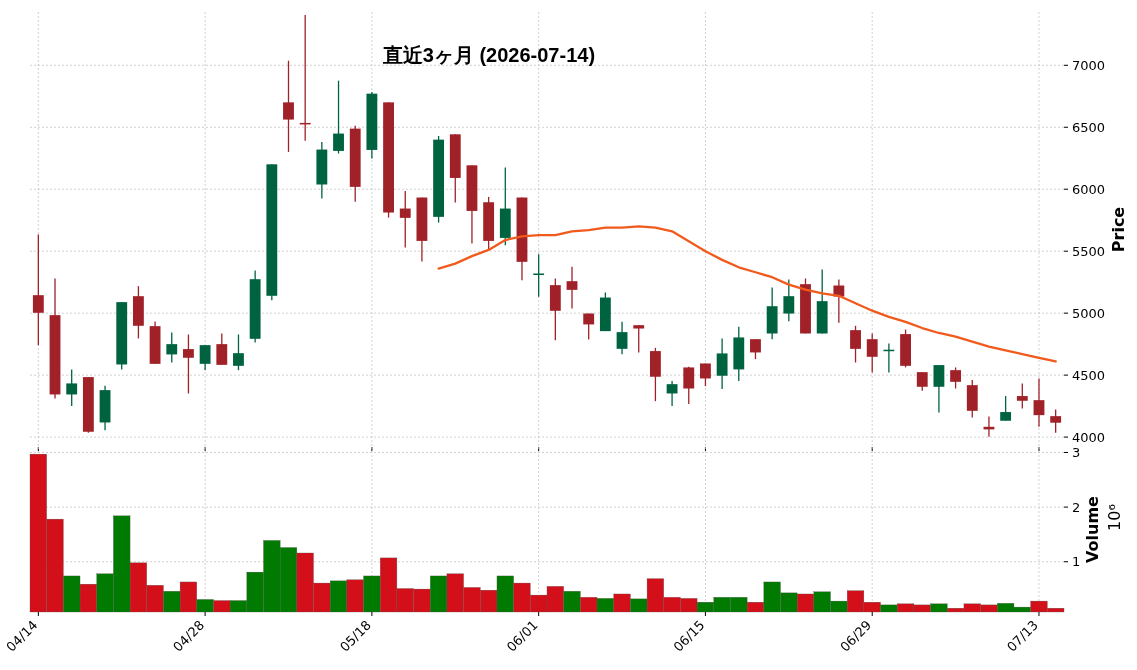 The width and height of the screenshot is (1137, 670). What do you see at coordinates (1076, 507) in the screenshot?
I see `y-tick-label: 2` at bounding box center [1076, 507].